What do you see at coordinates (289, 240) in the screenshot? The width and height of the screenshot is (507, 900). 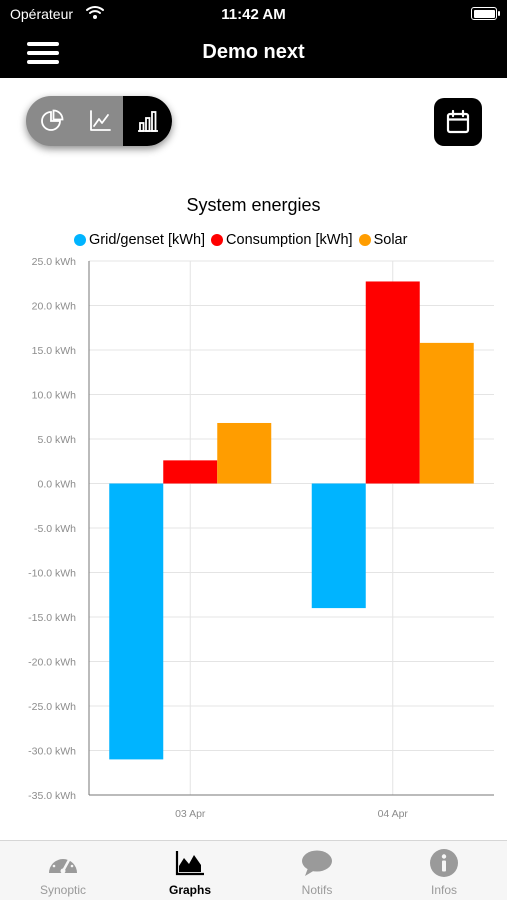 I see `legend-label: Consumption [kWh]` at bounding box center [289, 240].